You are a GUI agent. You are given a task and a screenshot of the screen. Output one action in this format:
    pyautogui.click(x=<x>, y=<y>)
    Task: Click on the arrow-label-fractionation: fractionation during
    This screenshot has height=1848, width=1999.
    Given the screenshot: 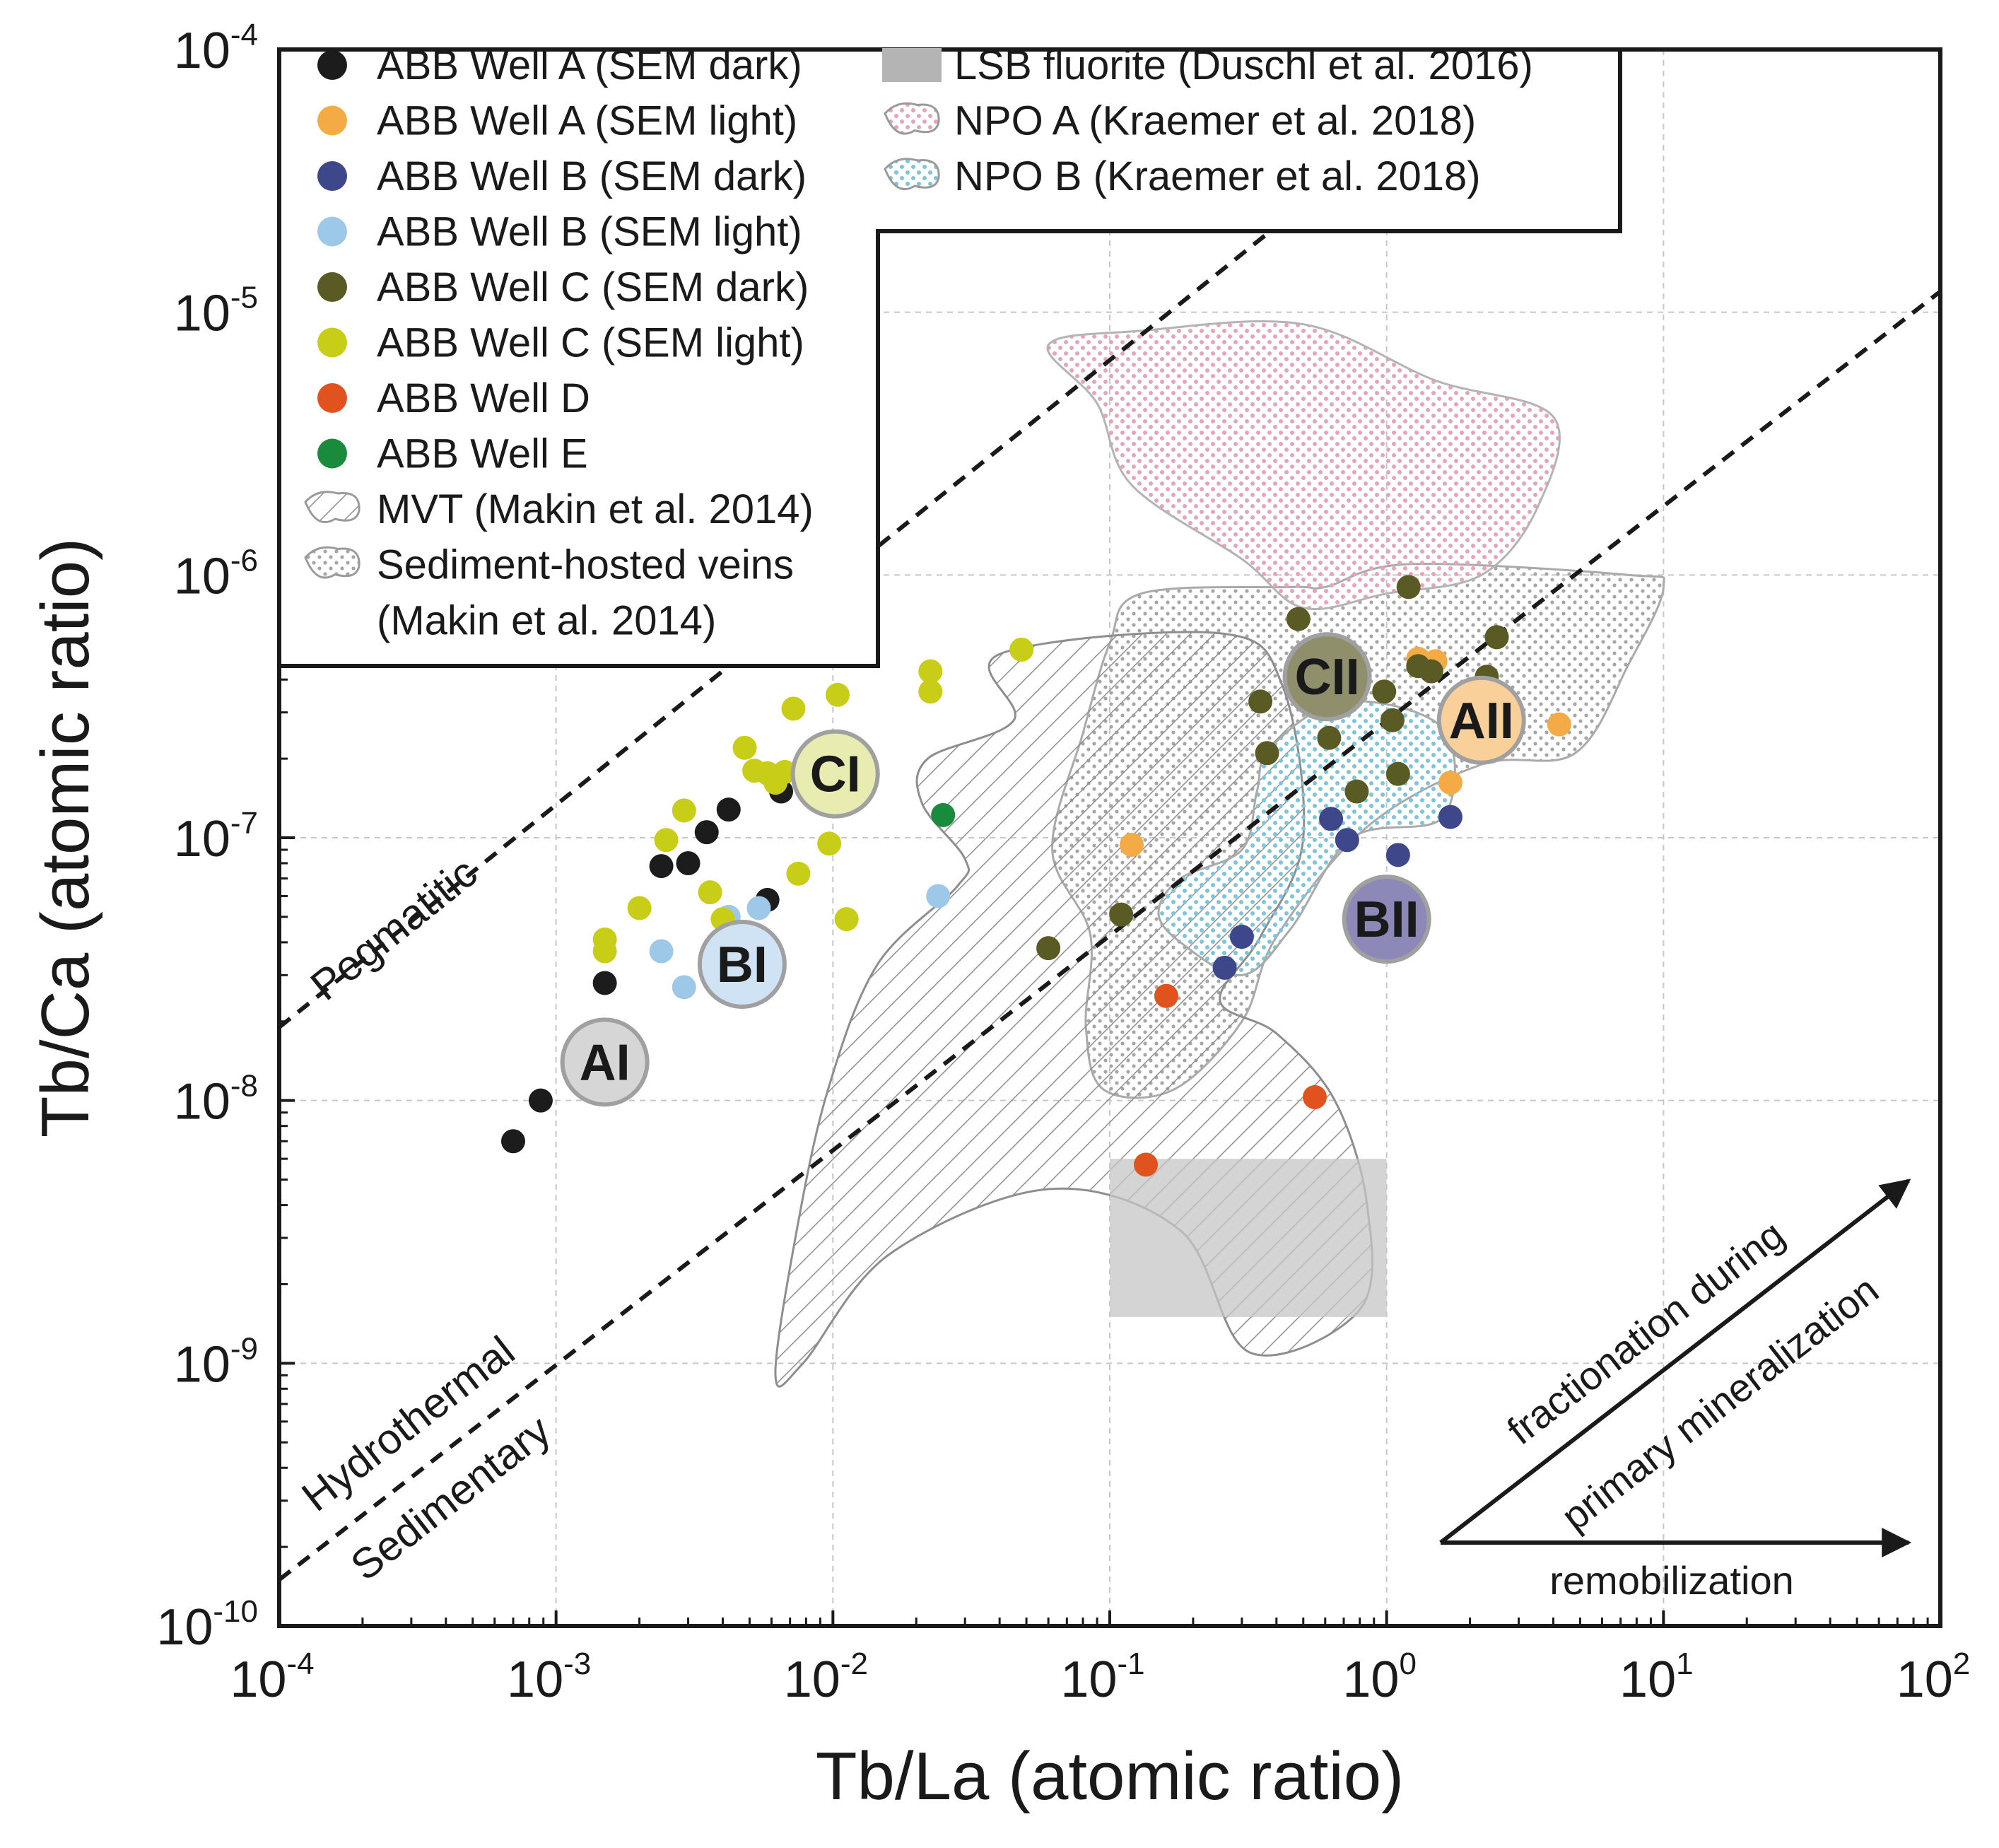 What is the action you would take?
    pyautogui.click(x=1645, y=1332)
    